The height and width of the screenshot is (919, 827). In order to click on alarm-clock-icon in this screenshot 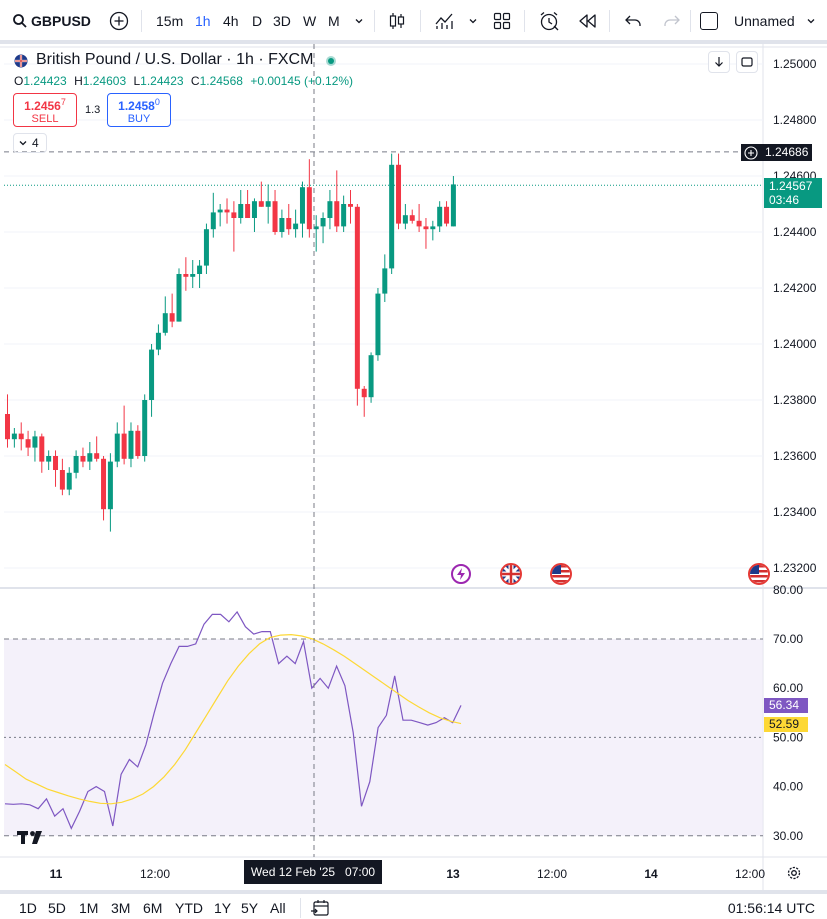, I will do `click(549, 21)`.